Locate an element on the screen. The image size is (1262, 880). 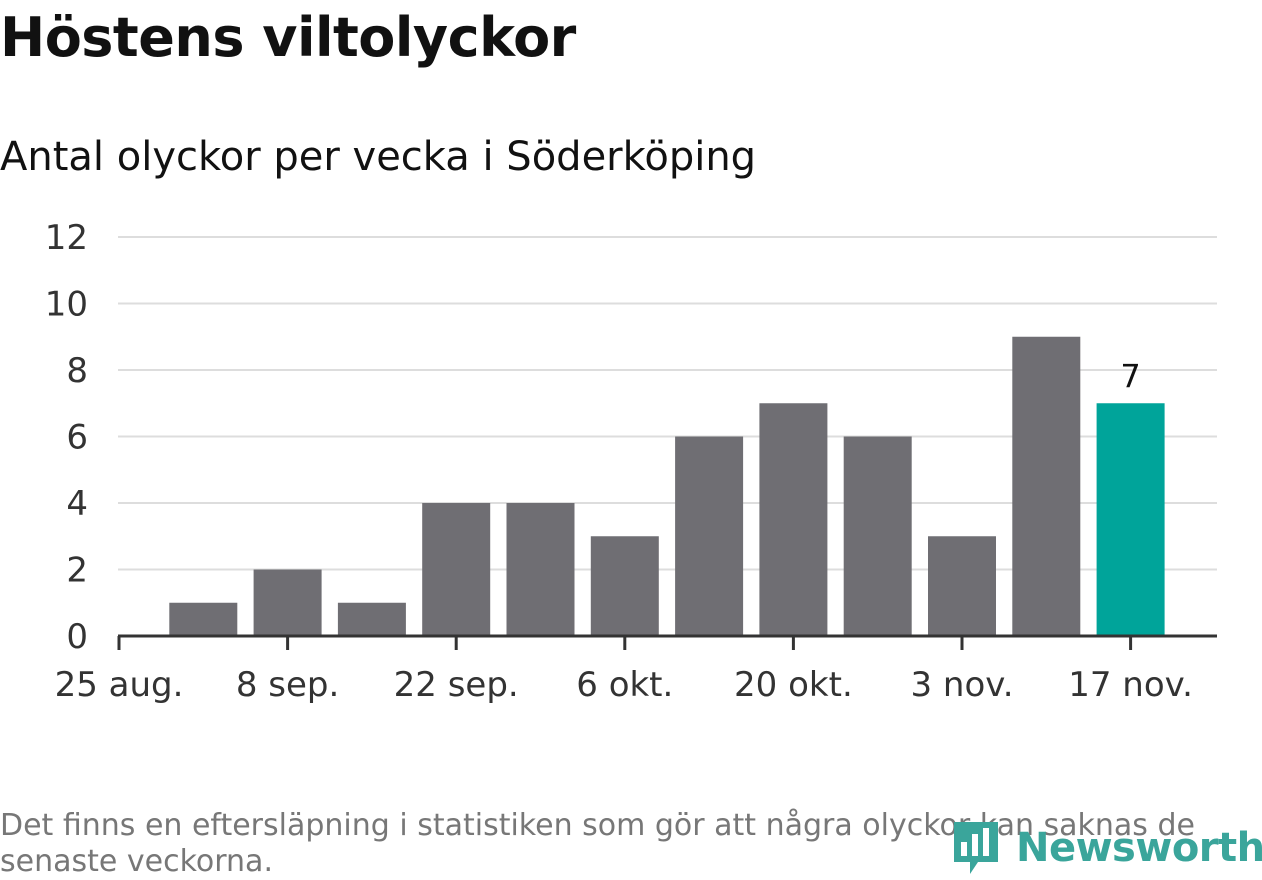
brand-logo: Newsworthy is located at coordinates (1106, 848).